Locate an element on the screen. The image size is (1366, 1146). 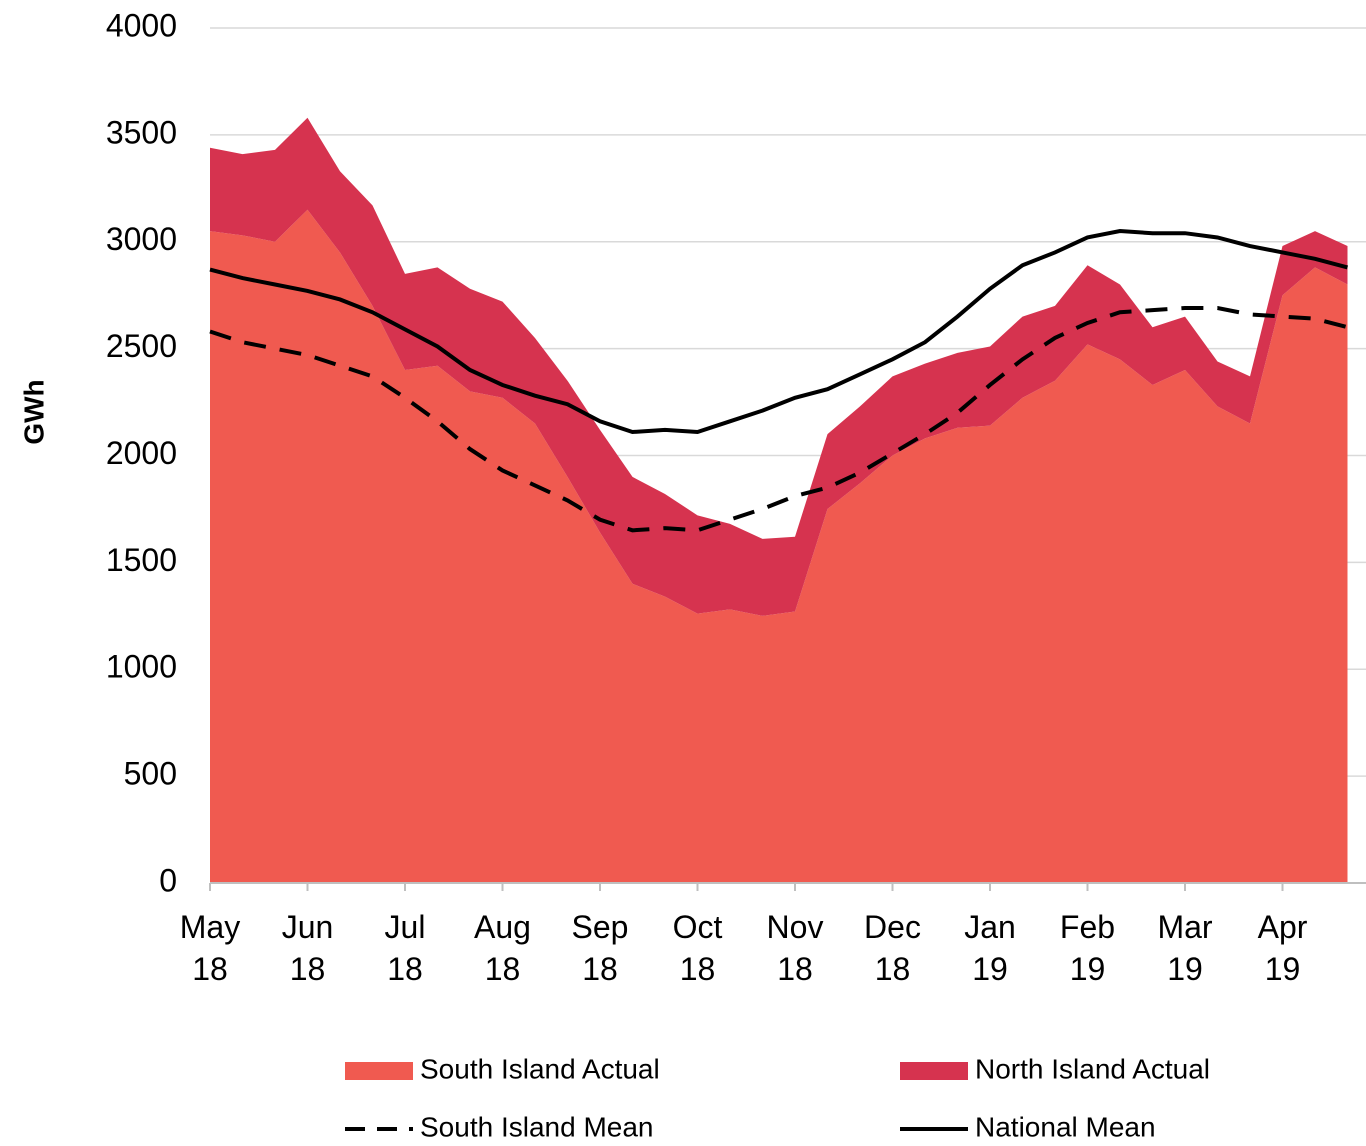
legend-label: South Island Actual is located at coordinates (540, 1068).